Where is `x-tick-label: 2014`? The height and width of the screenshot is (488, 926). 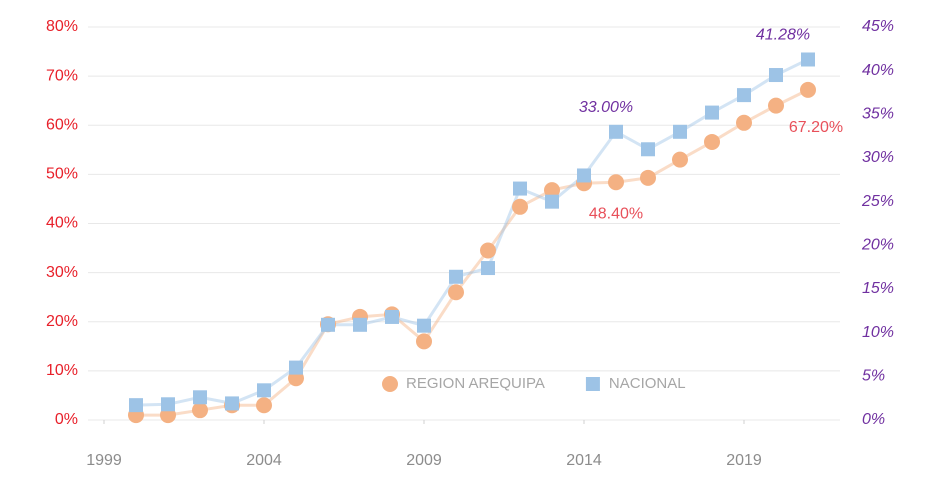 x-tick-label: 2014 is located at coordinates (584, 460).